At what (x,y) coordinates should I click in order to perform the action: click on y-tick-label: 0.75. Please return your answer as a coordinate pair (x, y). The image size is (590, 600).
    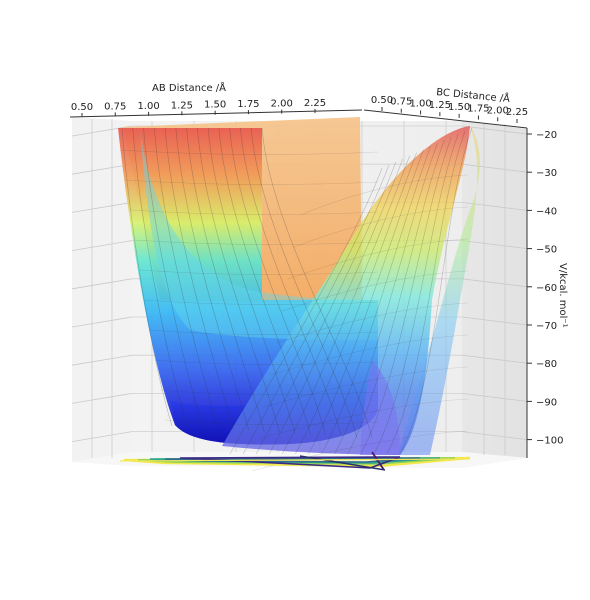
    Looking at the image, I should click on (401, 102).